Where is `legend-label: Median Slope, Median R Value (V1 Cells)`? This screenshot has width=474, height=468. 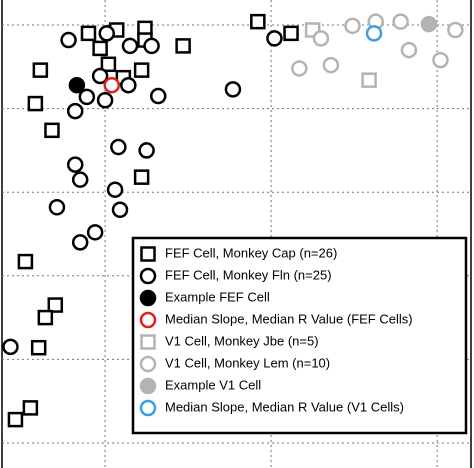
legend-label: Median Slope, Median R Value (V1 Cells) is located at coordinates (284, 406).